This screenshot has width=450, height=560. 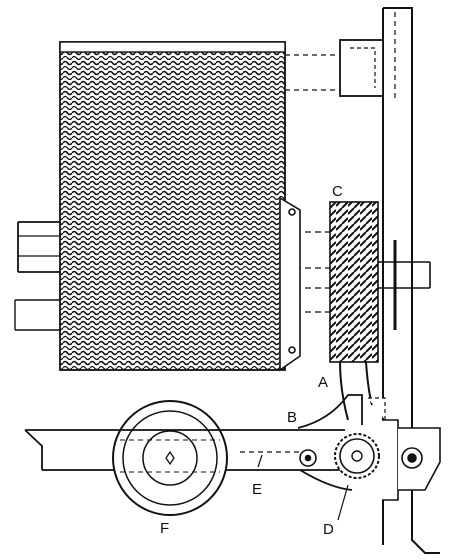 What do you see at coordinates (330, 411) in the screenshot?
I see `curved-bracket-b` at bounding box center [330, 411].